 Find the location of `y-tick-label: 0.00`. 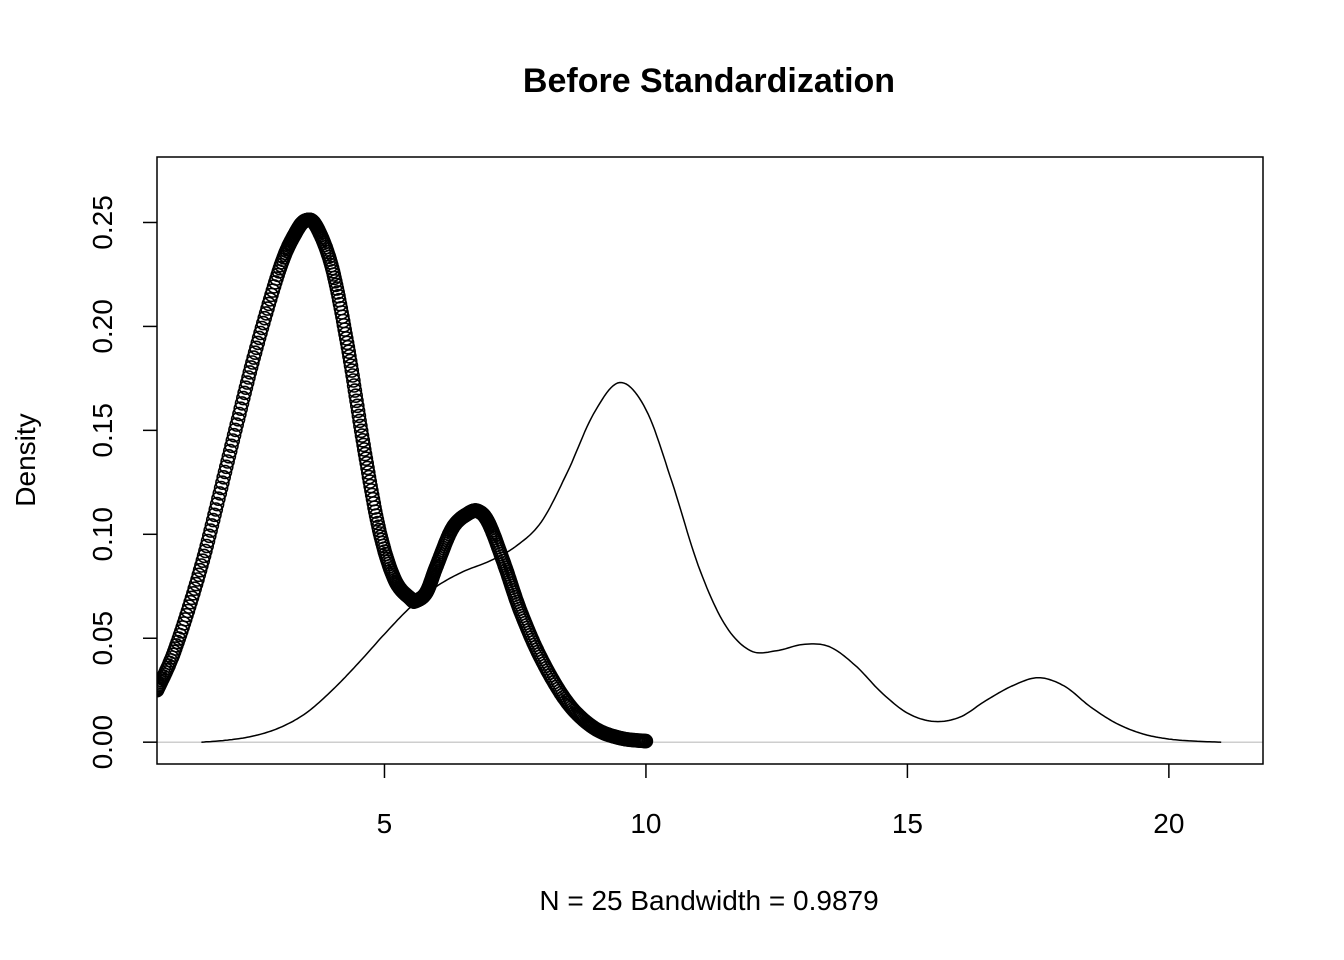

y-tick-label: 0.00 is located at coordinates (102, 742).